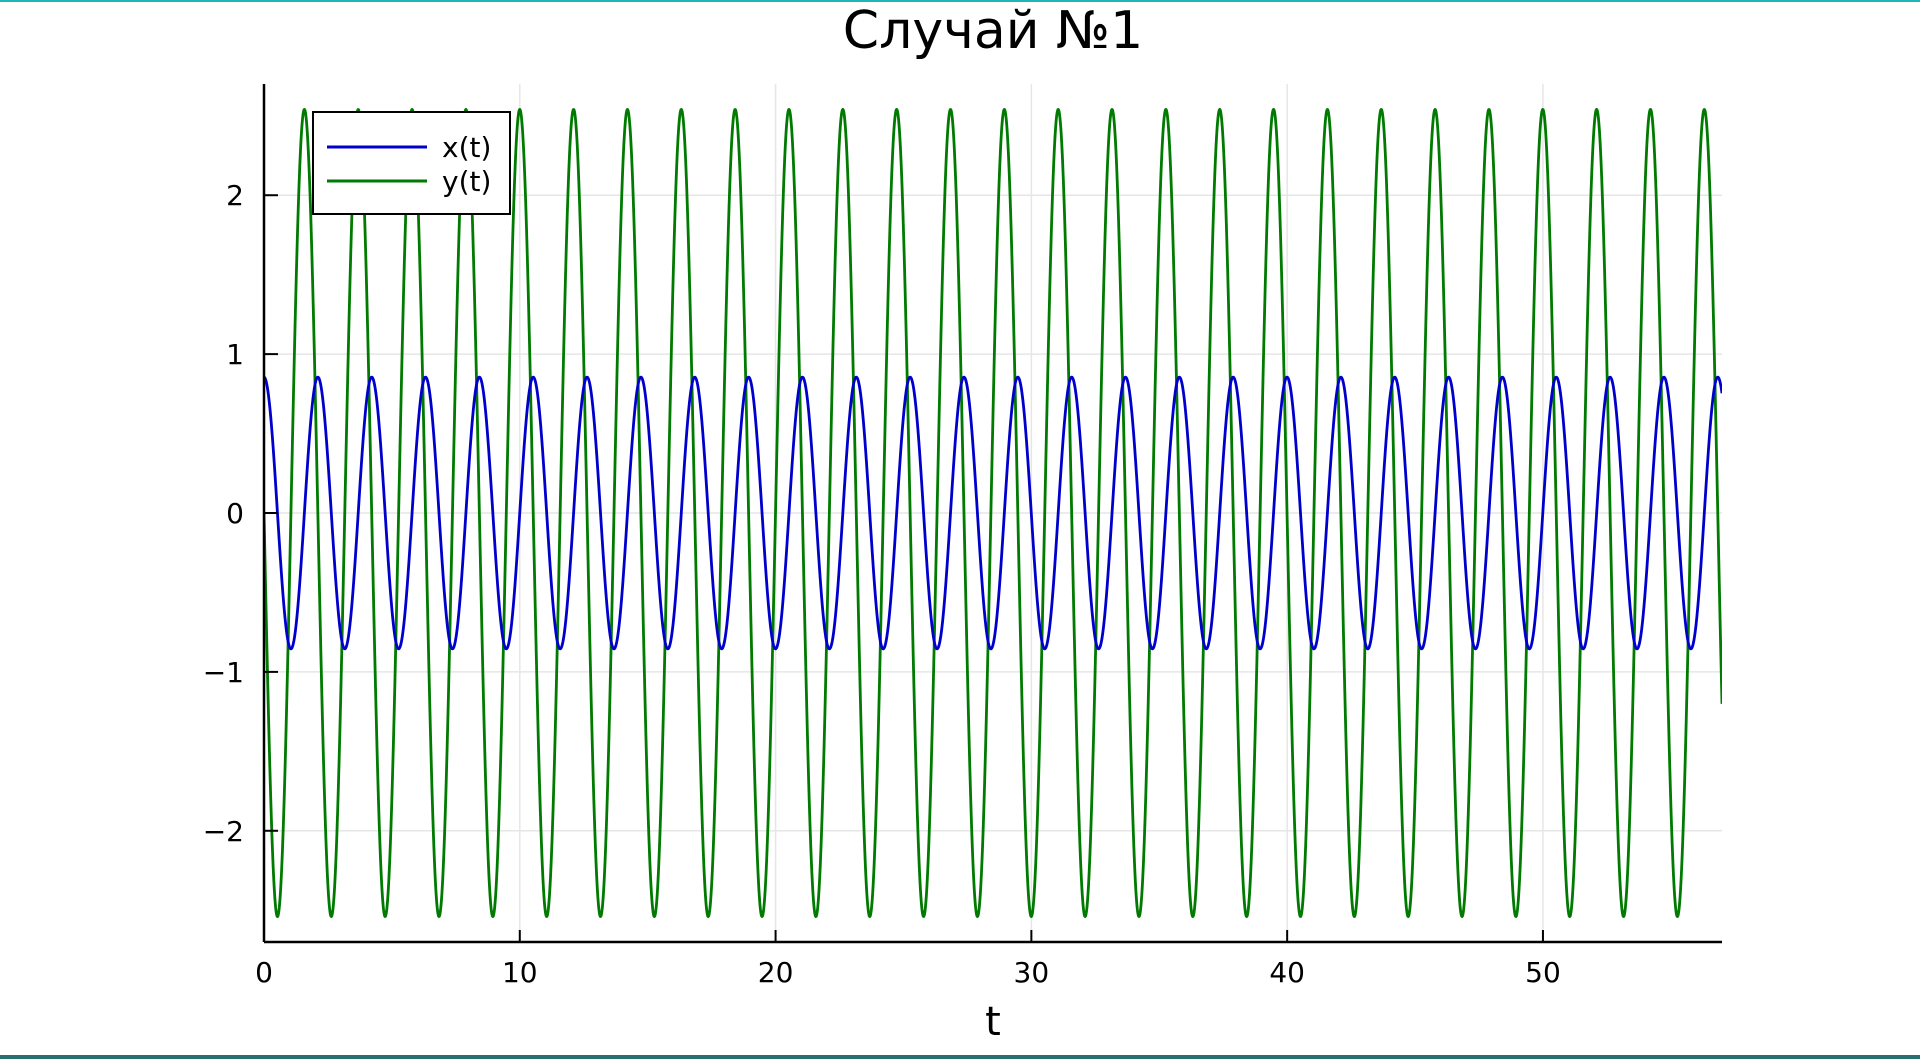 The width and height of the screenshot is (1920, 1059). I want to click on legend-label-y: y(t), so click(466, 181).